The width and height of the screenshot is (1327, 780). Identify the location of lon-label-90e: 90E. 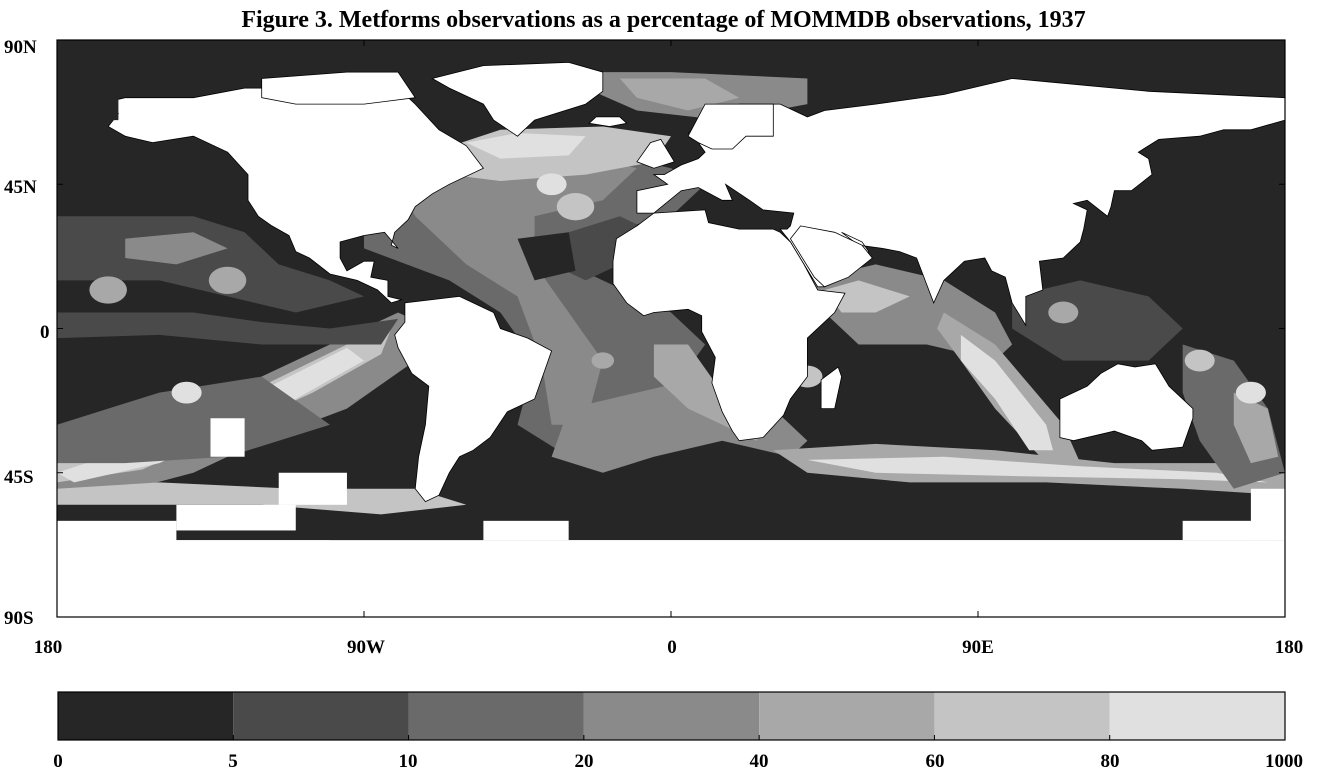
(978, 647).